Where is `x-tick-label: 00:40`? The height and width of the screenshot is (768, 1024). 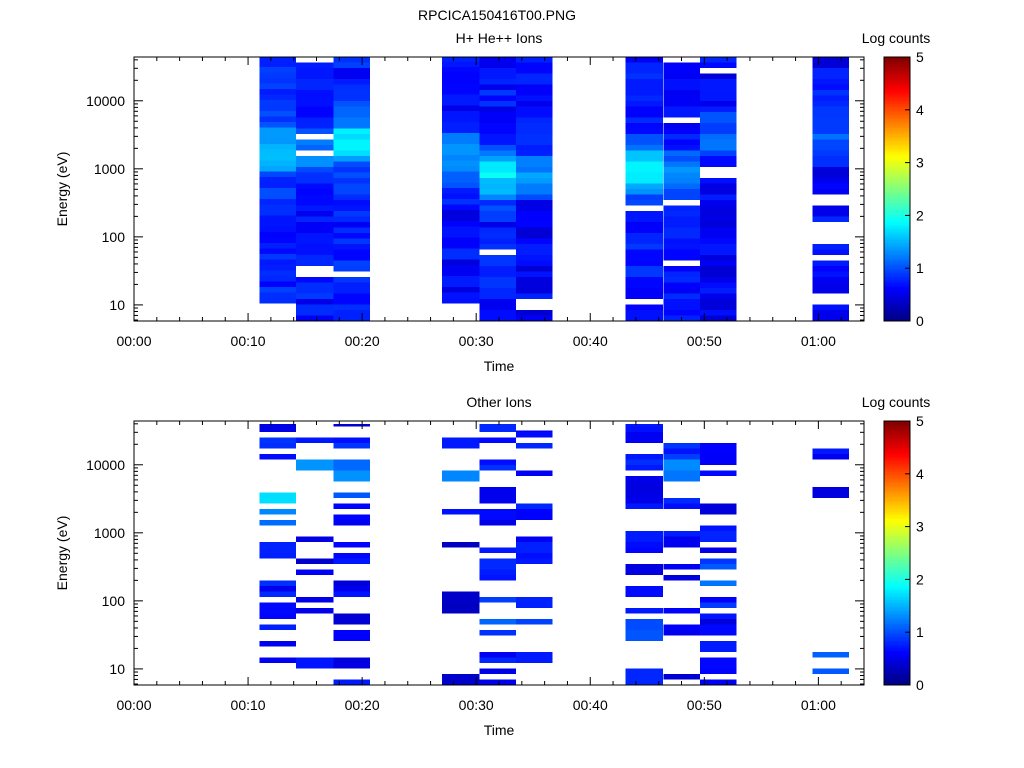 x-tick-label: 00:40 is located at coordinates (590, 341).